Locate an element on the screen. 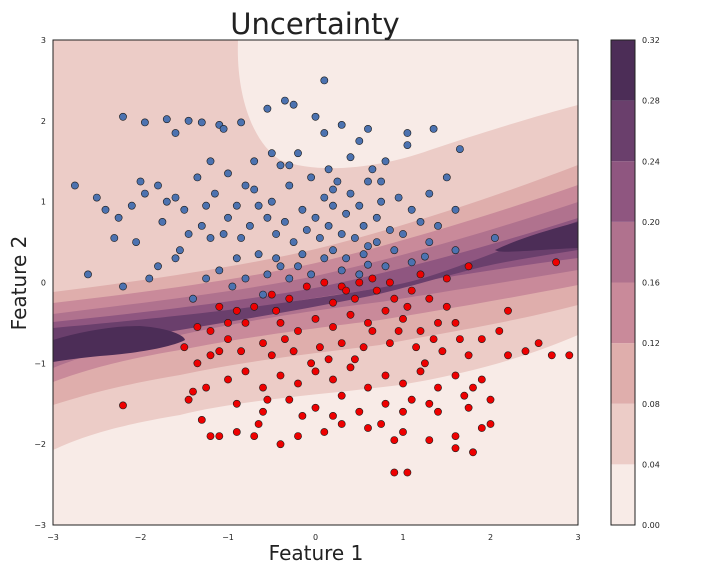  y-axis-ticks: −3 −2 −1 0 1 2 3 is located at coordinates (40, 283).